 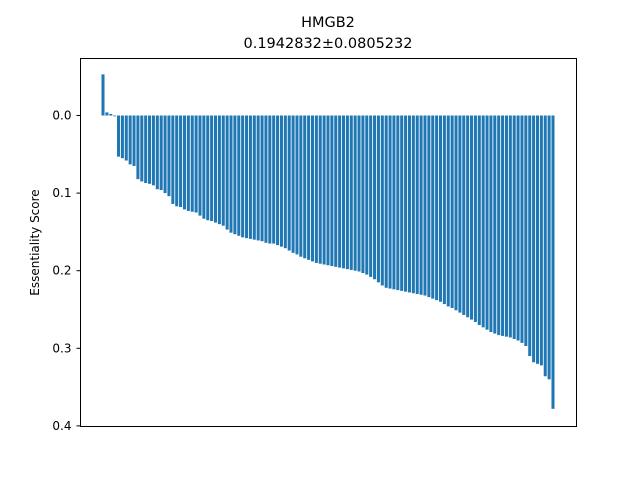 What do you see at coordinates (61, 271) in the screenshot?
I see `y-tick-label: 0.2` at bounding box center [61, 271].